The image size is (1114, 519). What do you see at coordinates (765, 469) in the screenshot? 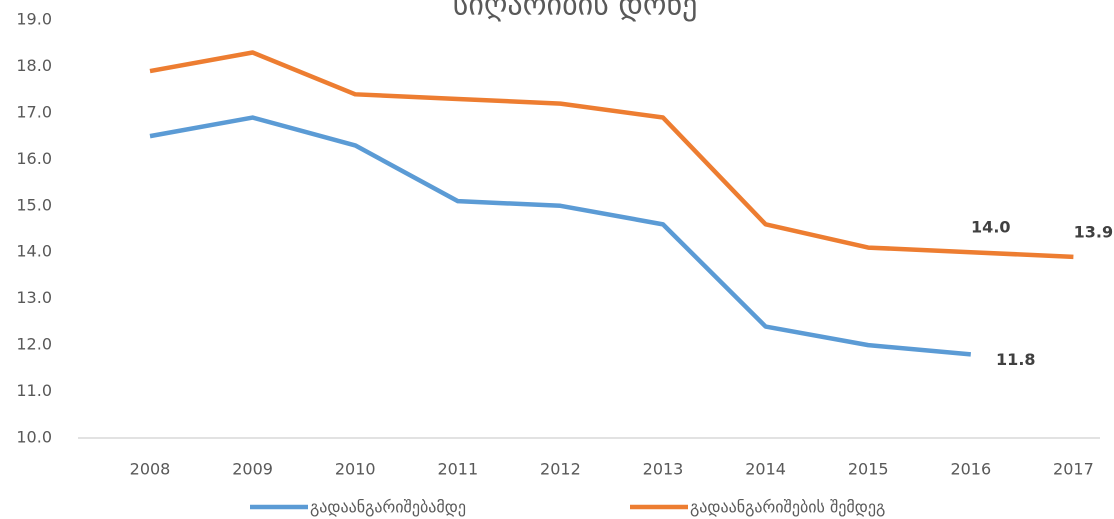
I see `x-tick-label: 2014` at bounding box center [765, 469].